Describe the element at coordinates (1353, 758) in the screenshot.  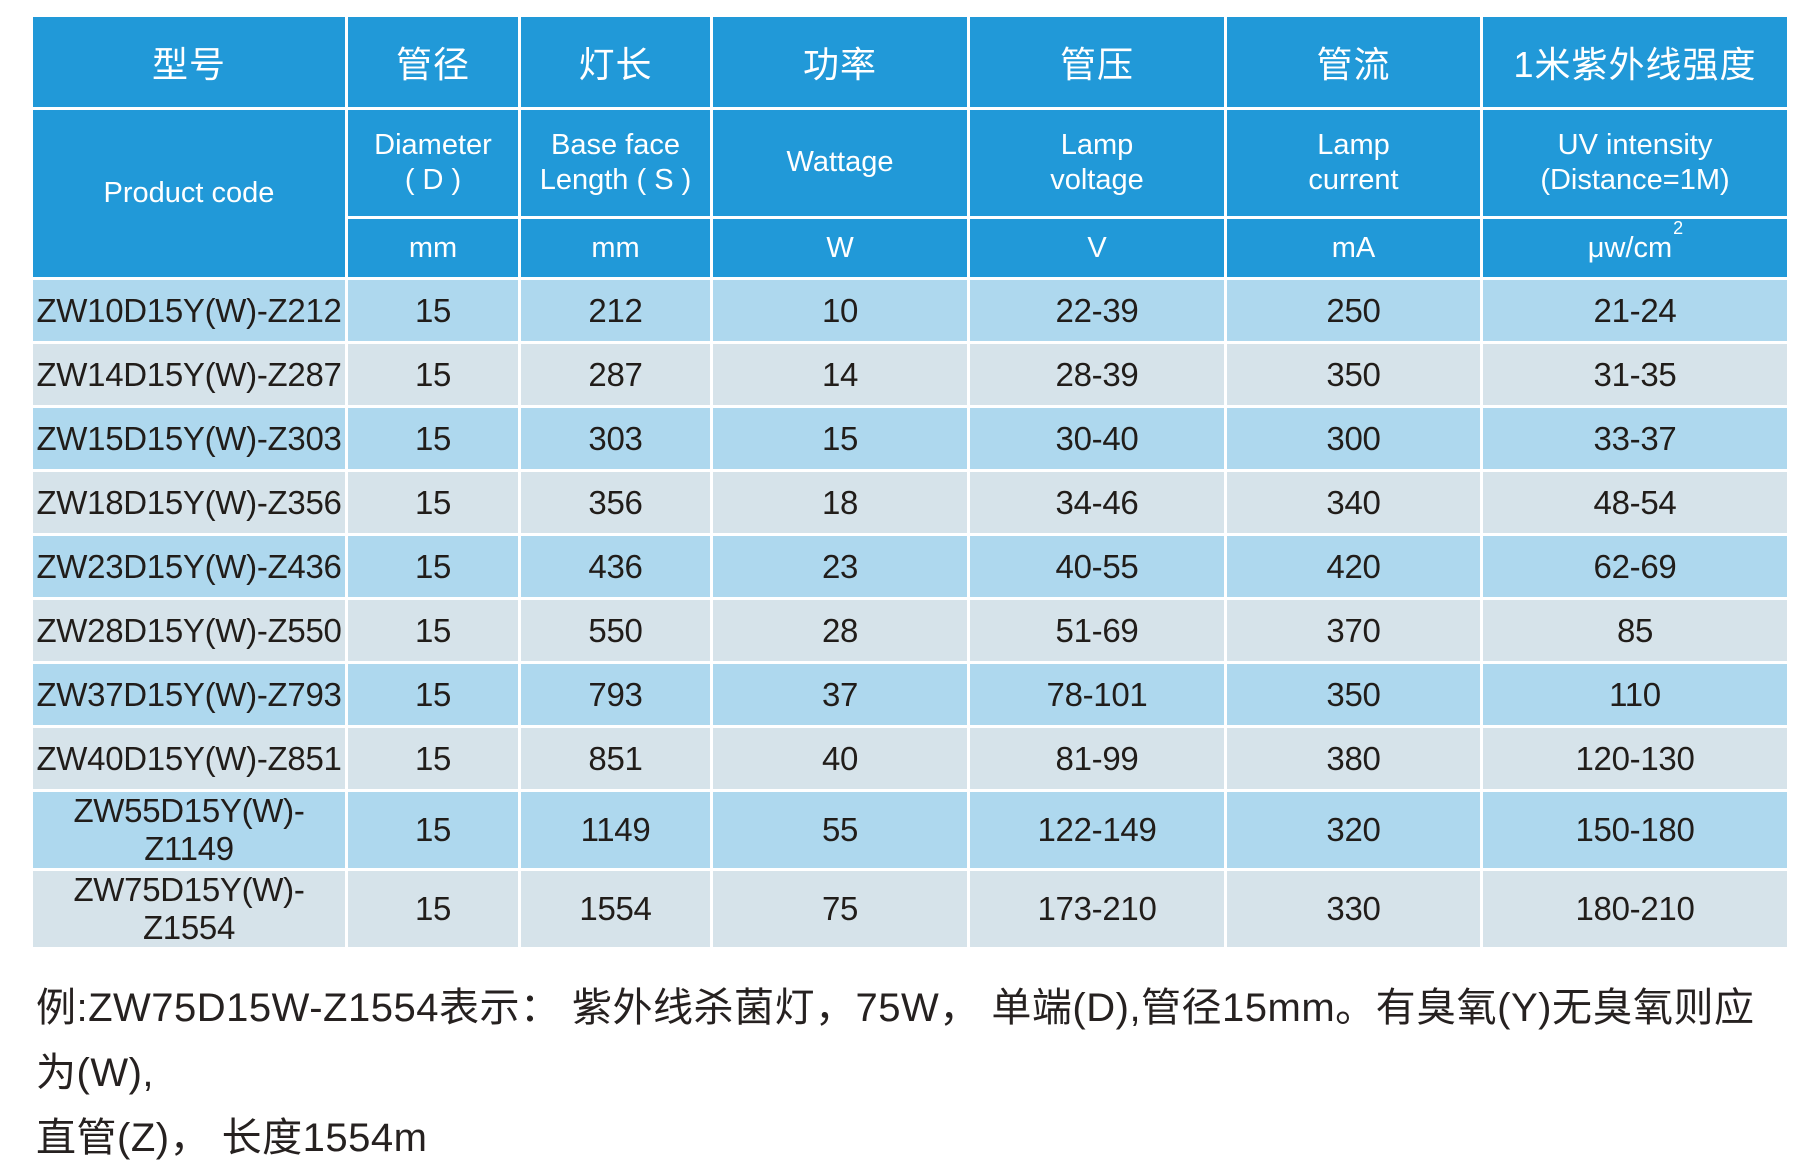
I see `cell-current: 380` at that location.